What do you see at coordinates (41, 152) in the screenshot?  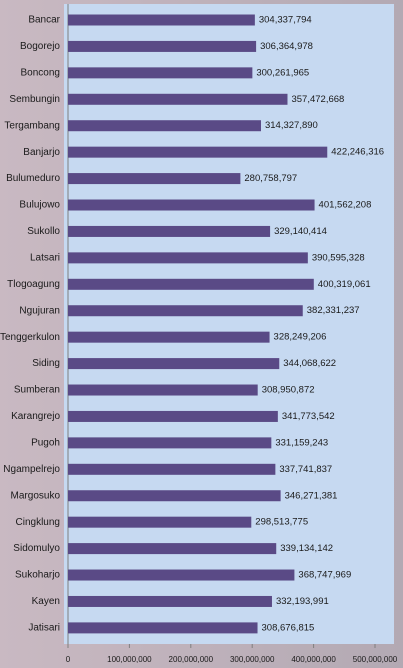 I see `category-label: Banjarjo` at bounding box center [41, 152].